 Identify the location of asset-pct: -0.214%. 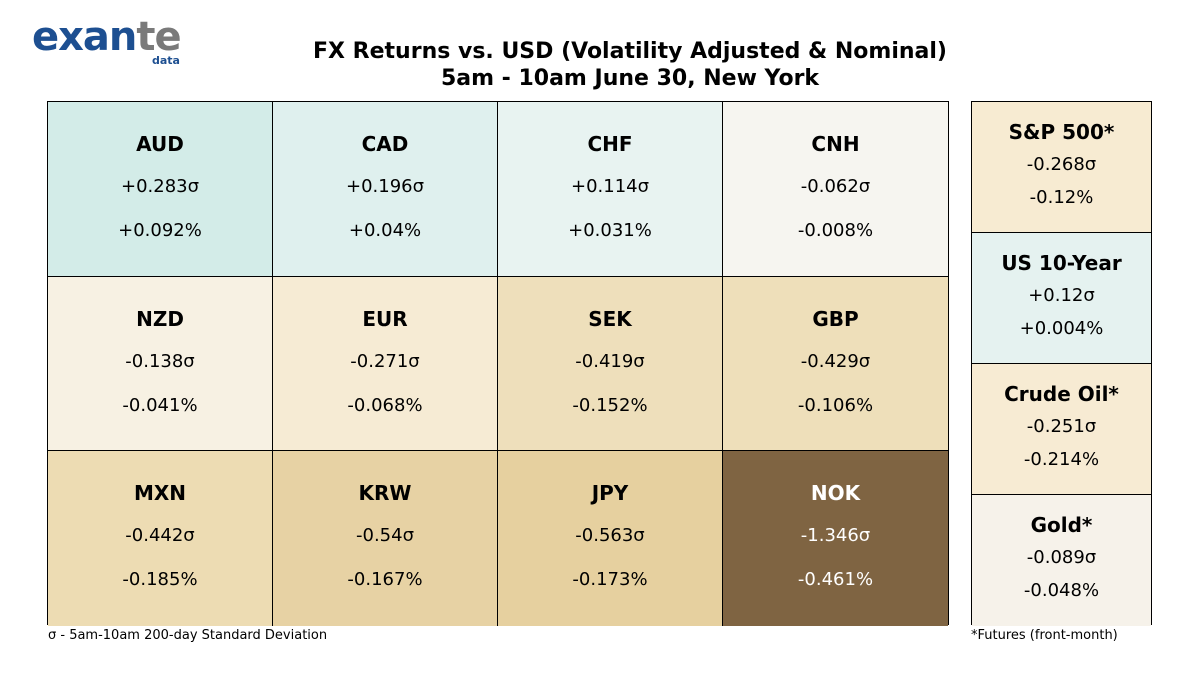
(1061, 459).